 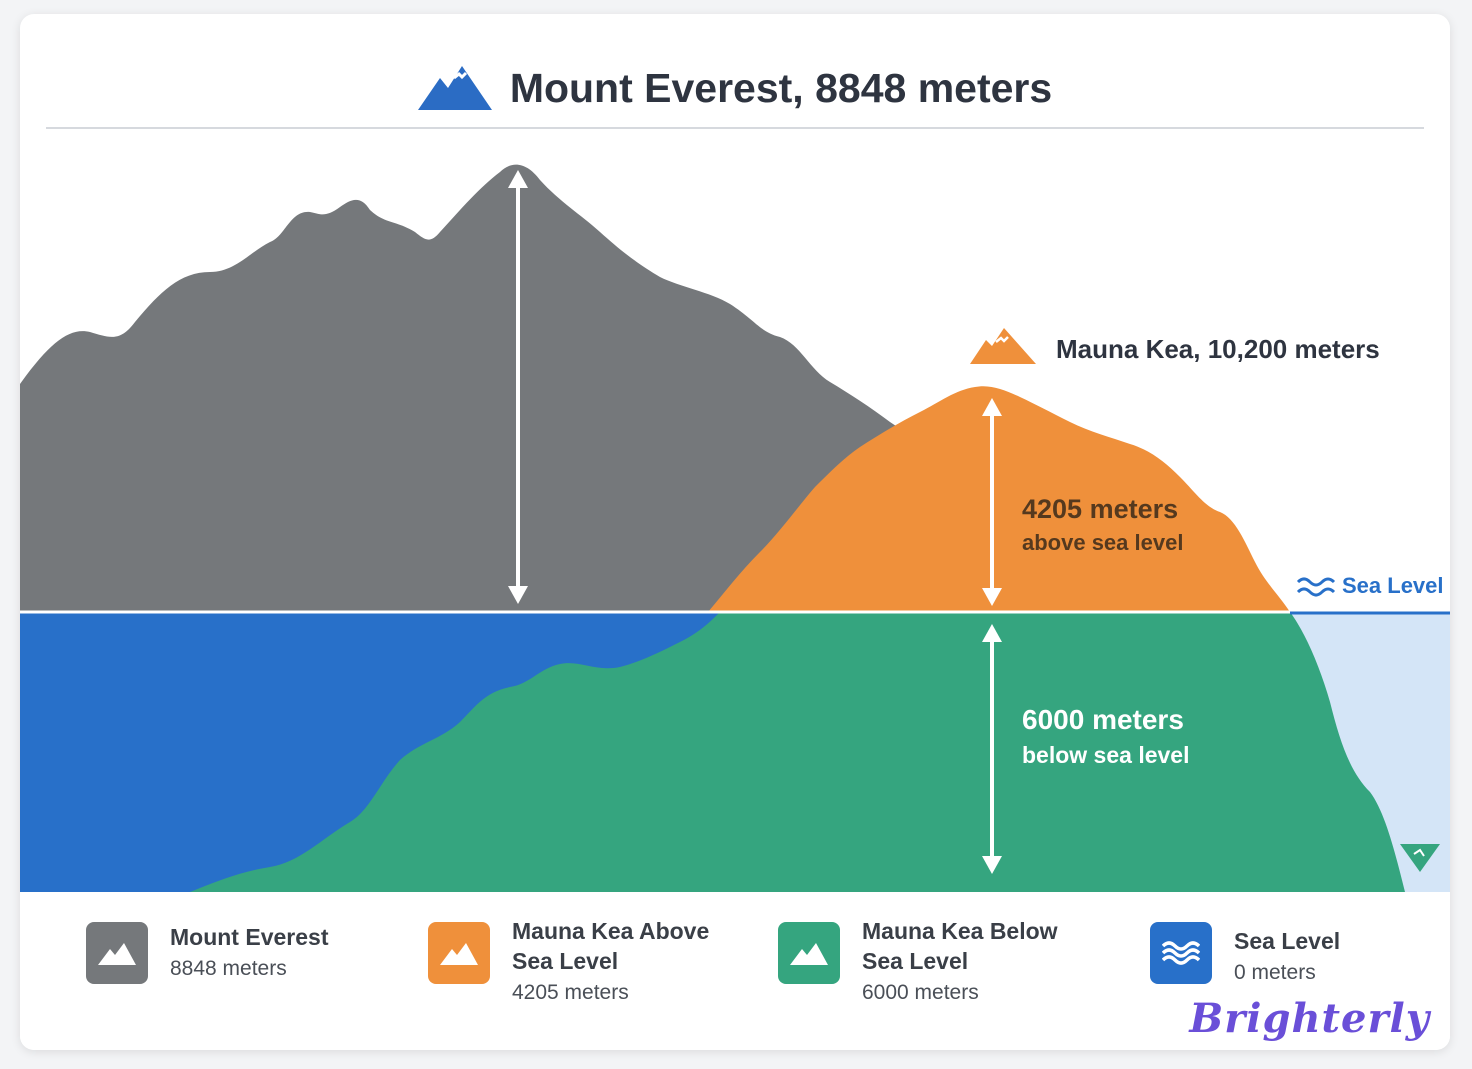 What do you see at coordinates (1287, 941) in the screenshot?
I see `legend-name: Sea Level` at bounding box center [1287, 941].